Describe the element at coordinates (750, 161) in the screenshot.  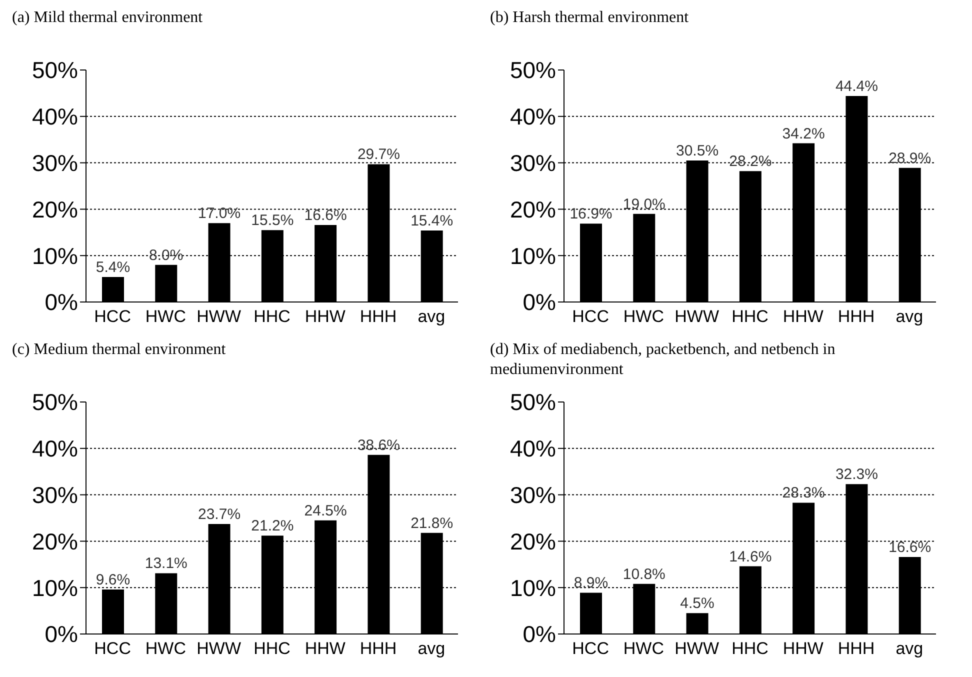
I see `data-label: 28.2%` at that location.